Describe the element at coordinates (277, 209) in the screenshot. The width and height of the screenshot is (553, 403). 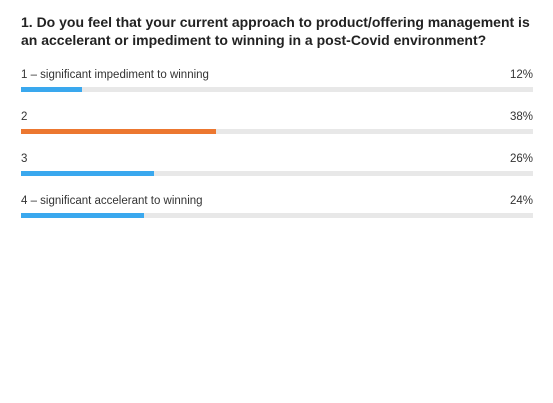
I see `option-row: 4 – significant accelerant to winning 24%` at that location.